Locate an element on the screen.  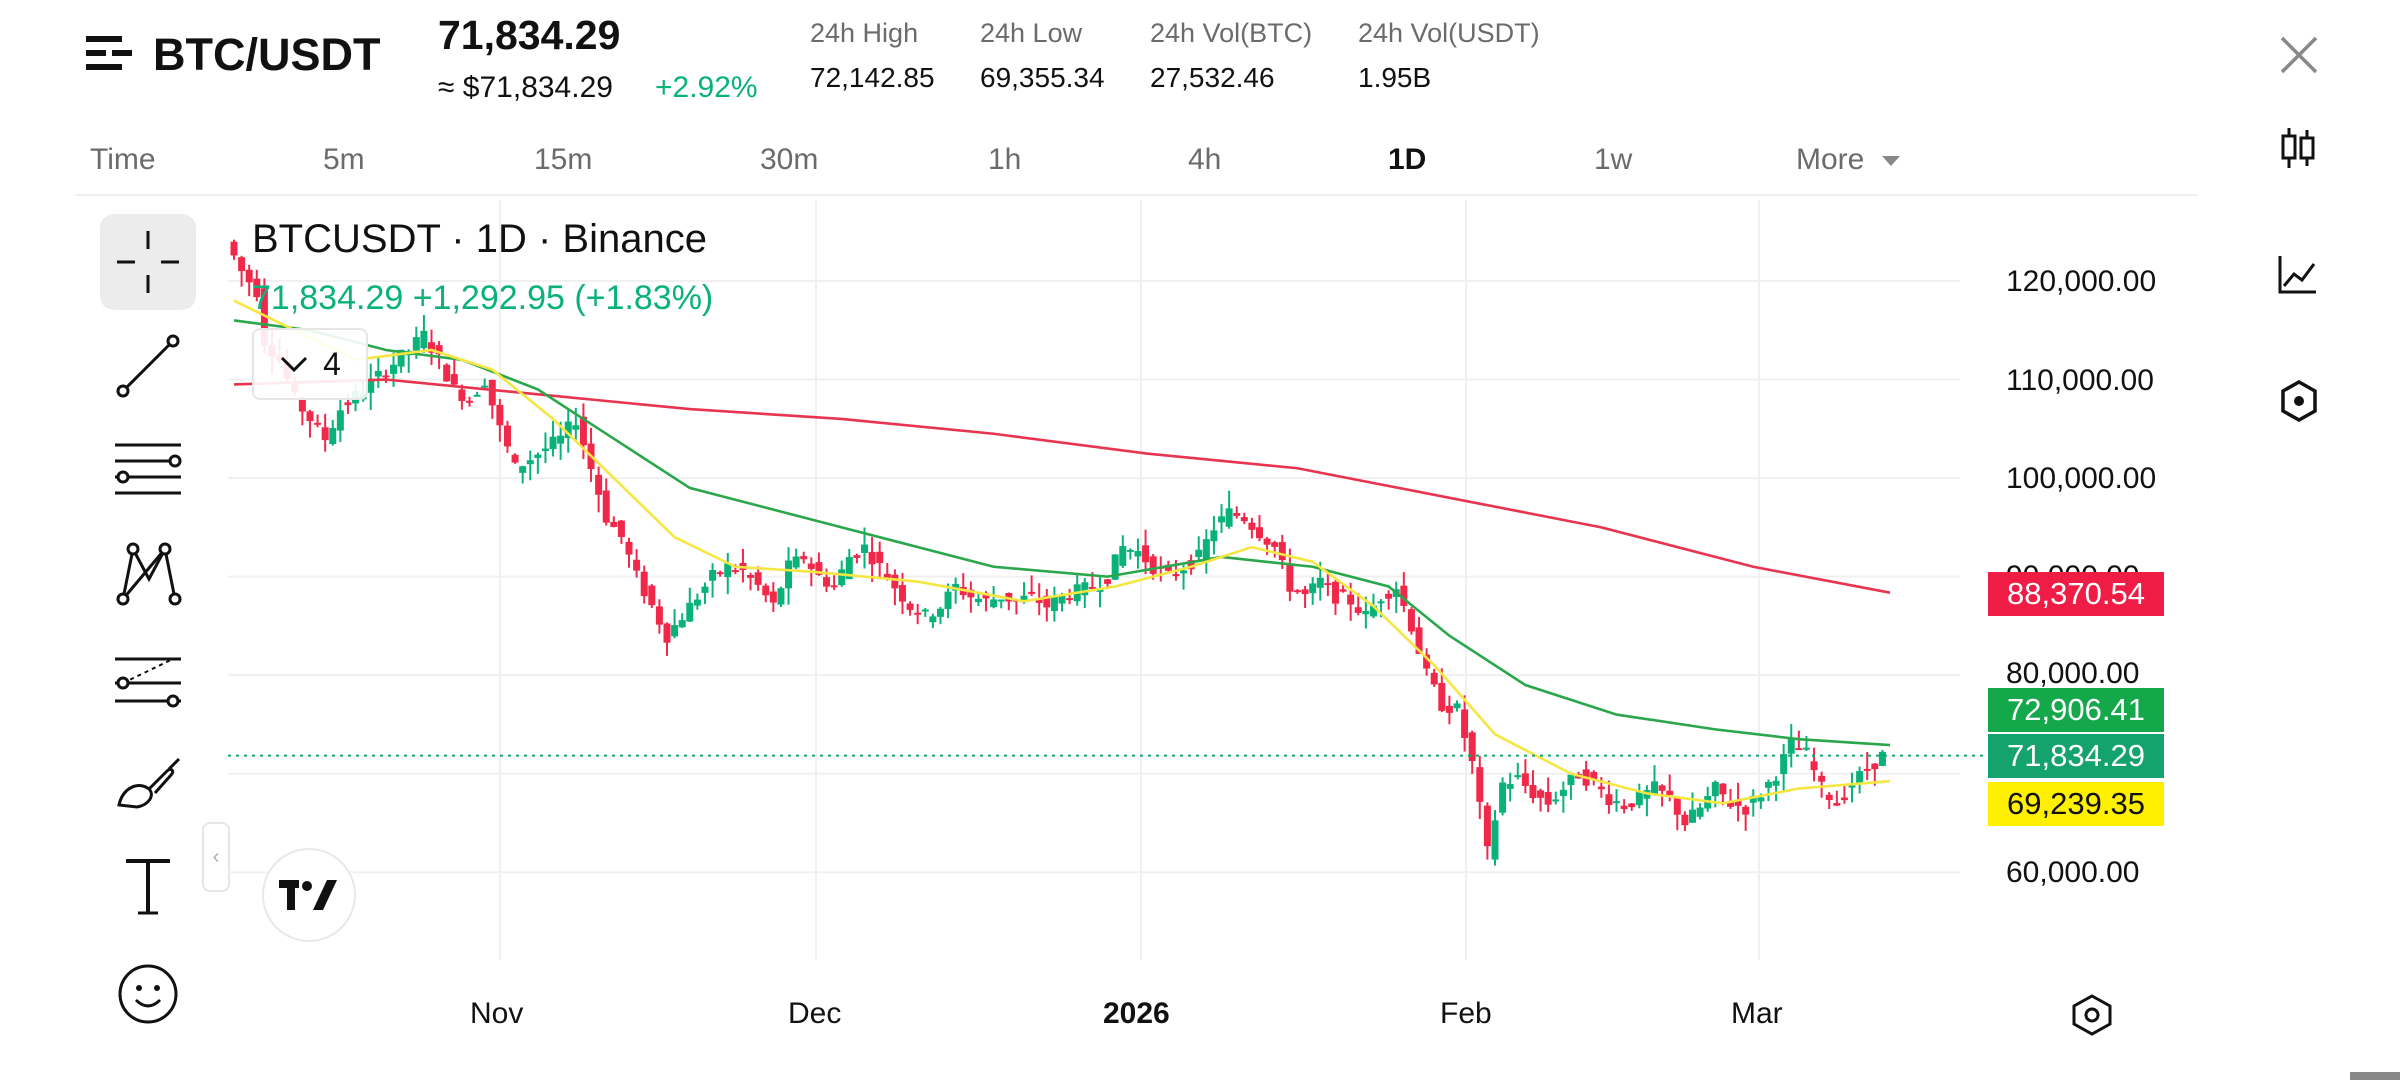
last-price-badge: 71,834.29 is located at coordinates (2076, 756).